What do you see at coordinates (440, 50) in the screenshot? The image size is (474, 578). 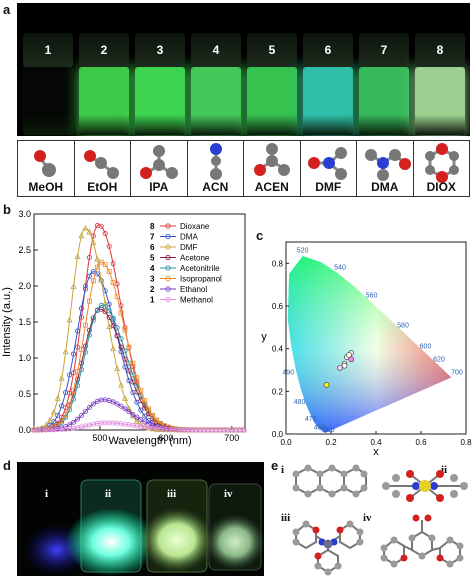 I see `vial-number: 8` at bounding box center [440, 50].